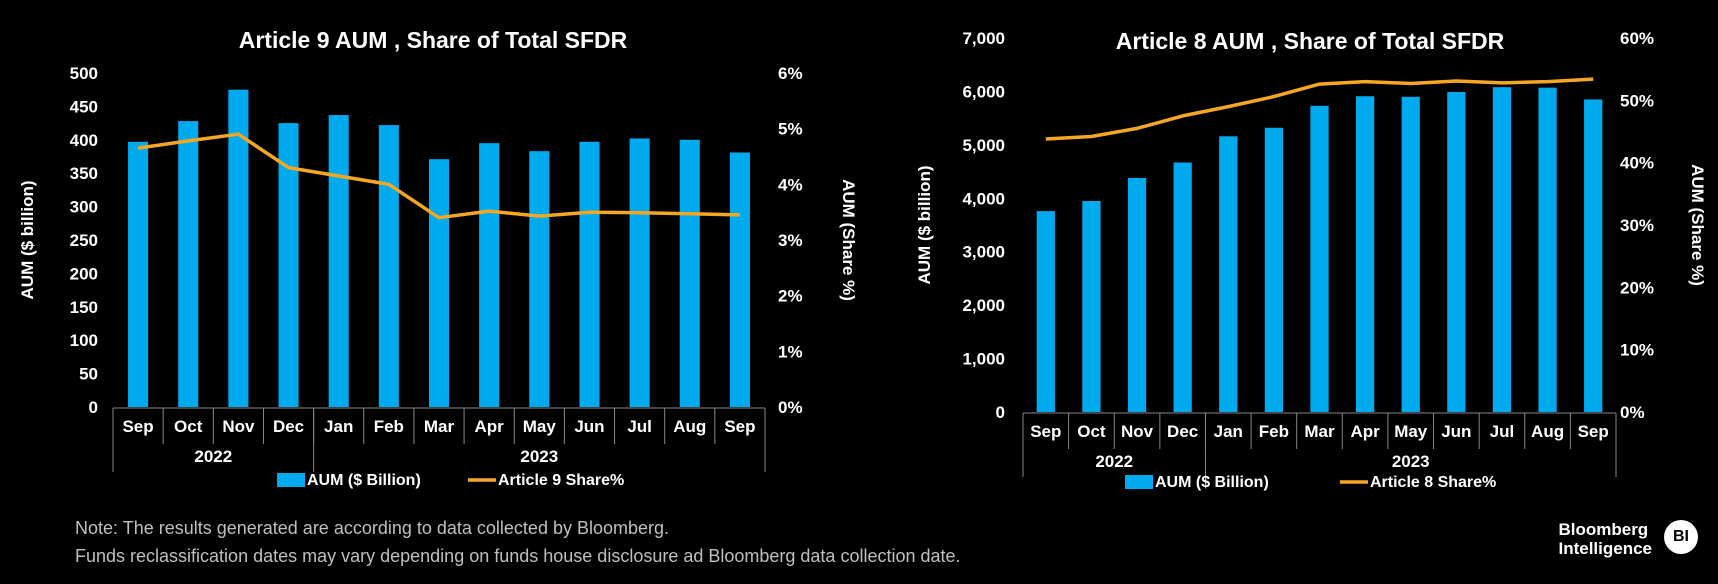  Describe the element at coordinates (84, 307) in the screenshot. I see `y-tick-label: 150` at that location.